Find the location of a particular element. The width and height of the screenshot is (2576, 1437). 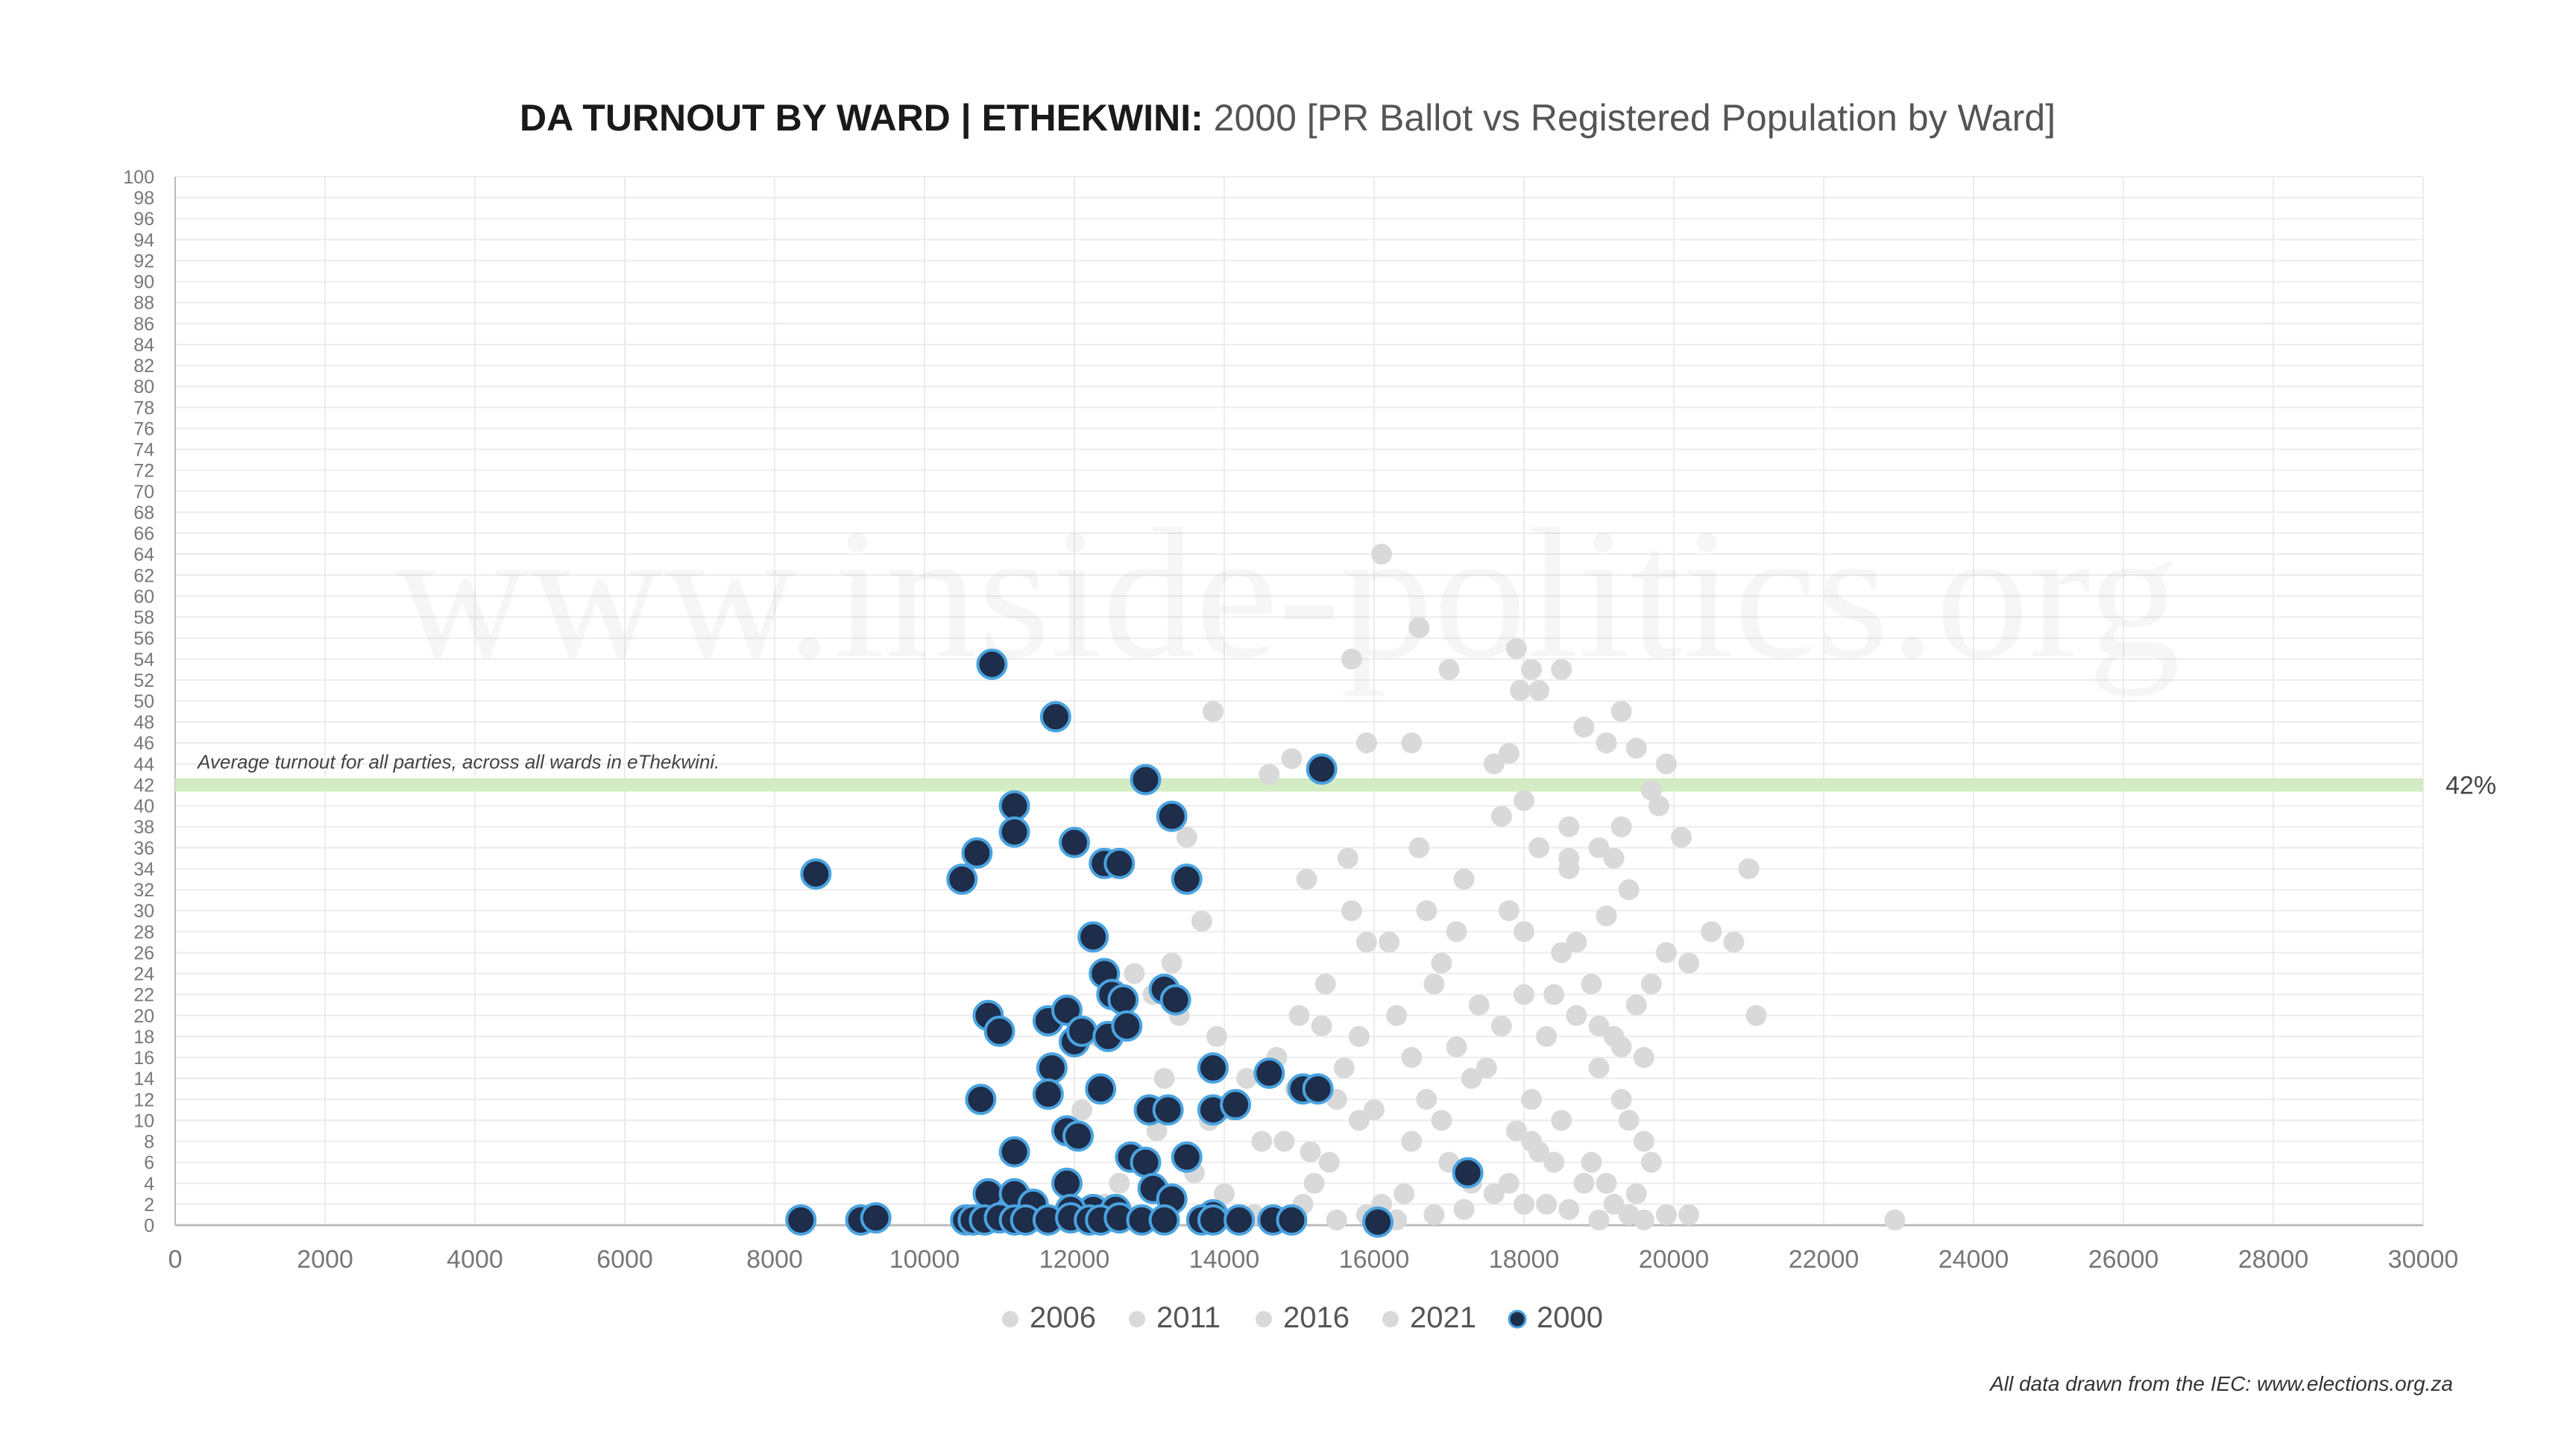

y-tick-label: 98 is located at coordinates (143, 199).